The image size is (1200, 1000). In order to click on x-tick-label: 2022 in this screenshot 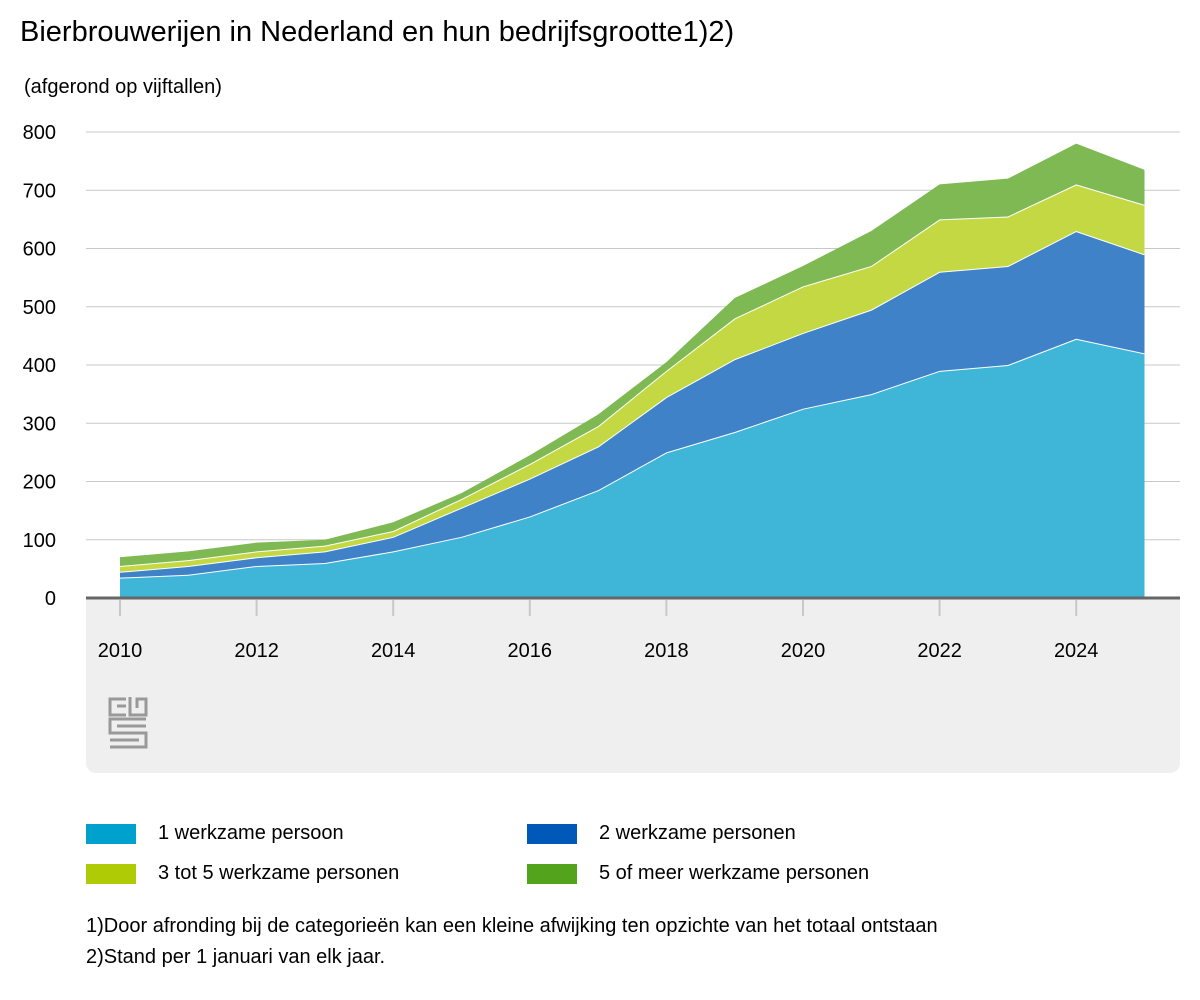, I will do `click(939, 651)`.